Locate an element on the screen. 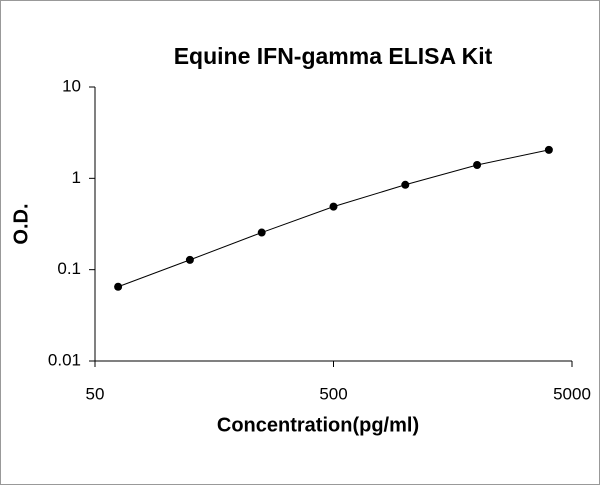 The image size is (600, 485). x-tick-label: 50 is located at coordinates (95, 393).